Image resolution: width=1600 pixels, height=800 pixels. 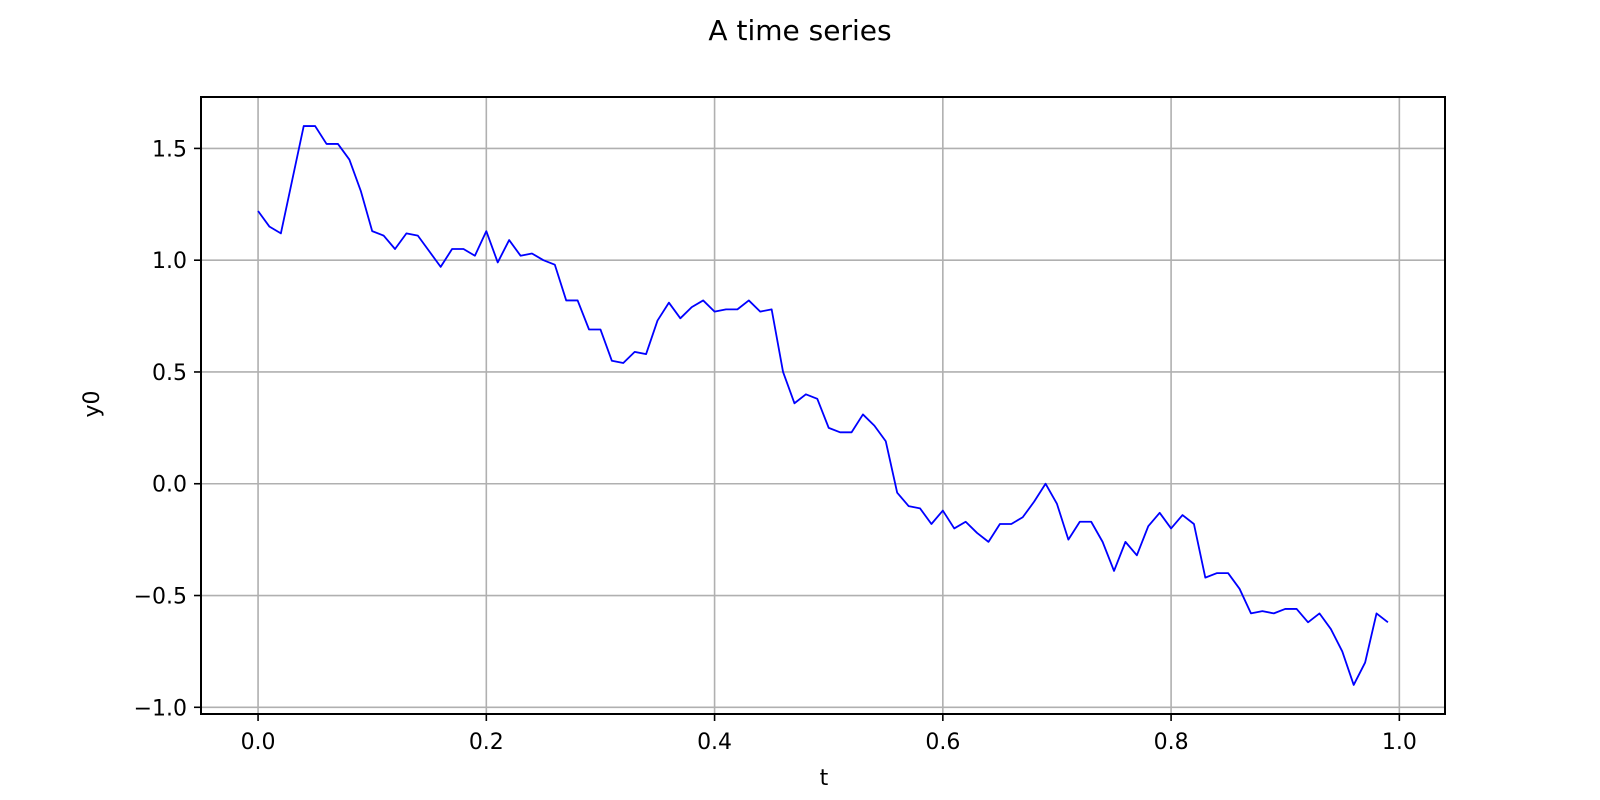 What do you see at coordinates (169, 261) in the screenshot?
I see `y-tick-label: 1.0` at bounding box center [169, 261].